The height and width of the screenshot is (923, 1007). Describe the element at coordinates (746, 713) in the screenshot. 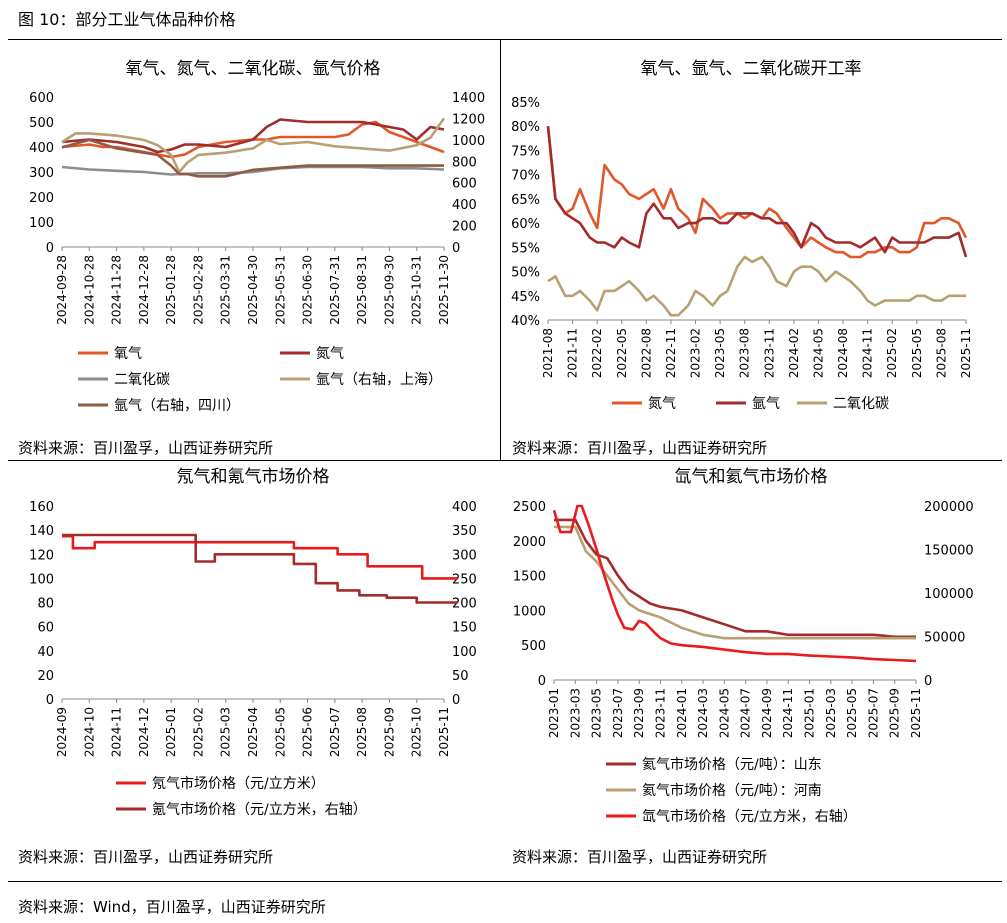

I see `x-tick-label: 2024-07` at that location.